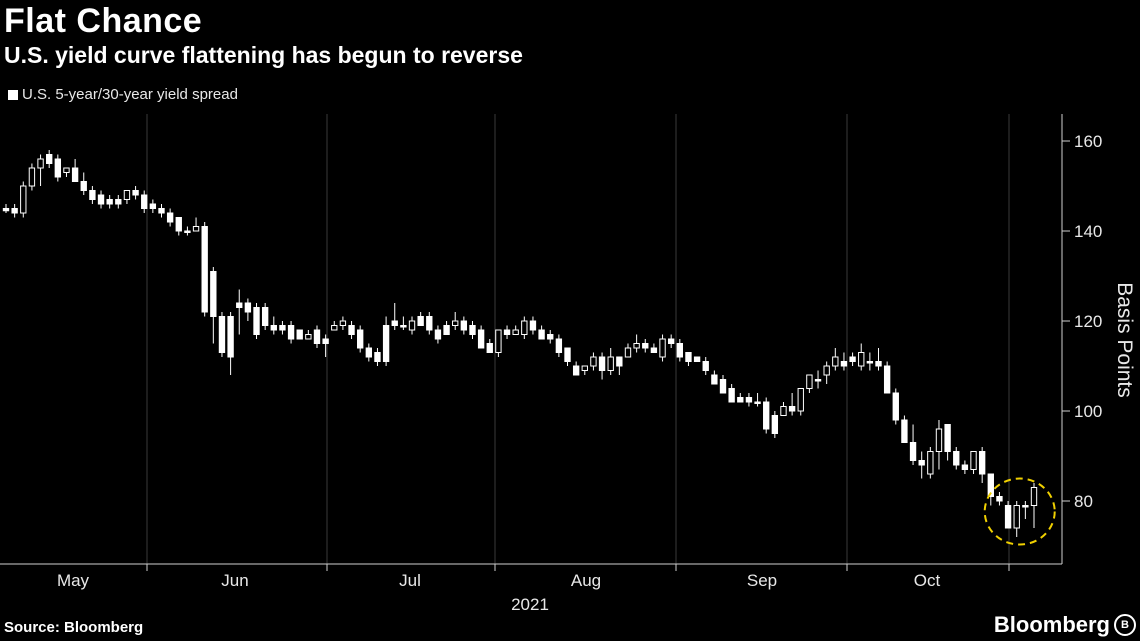 The image size is (1140, 641). I want to click on x-tick-label: Jun, so click(234, 580).